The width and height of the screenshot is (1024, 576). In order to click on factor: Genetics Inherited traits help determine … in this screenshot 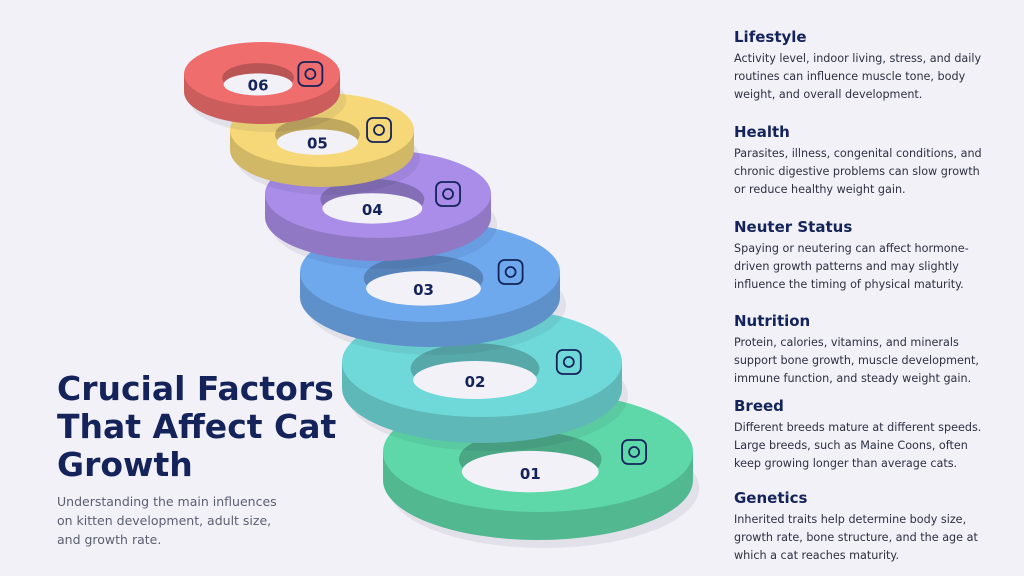, I will do `click(859, 527)`.